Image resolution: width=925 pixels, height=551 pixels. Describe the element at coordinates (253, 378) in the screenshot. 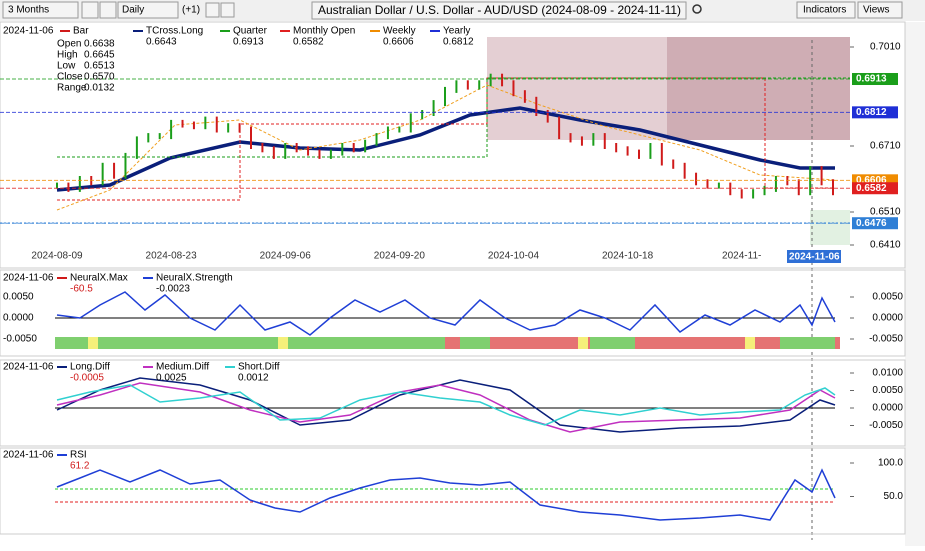

I see `legend-value: 0.0012` at that location.